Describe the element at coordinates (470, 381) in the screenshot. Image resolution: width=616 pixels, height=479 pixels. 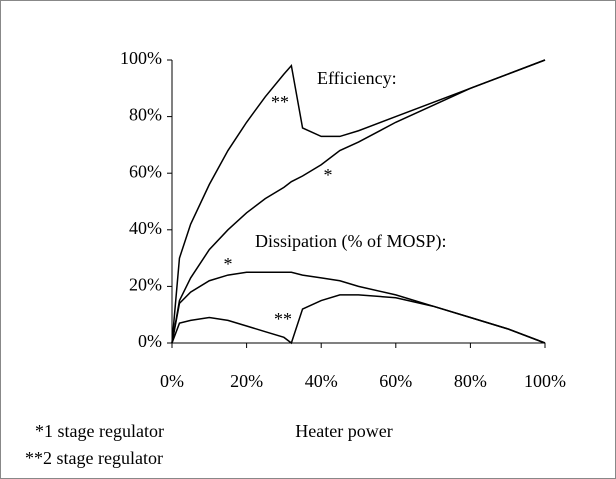
I see `x-tick-label: 80%` at that location.